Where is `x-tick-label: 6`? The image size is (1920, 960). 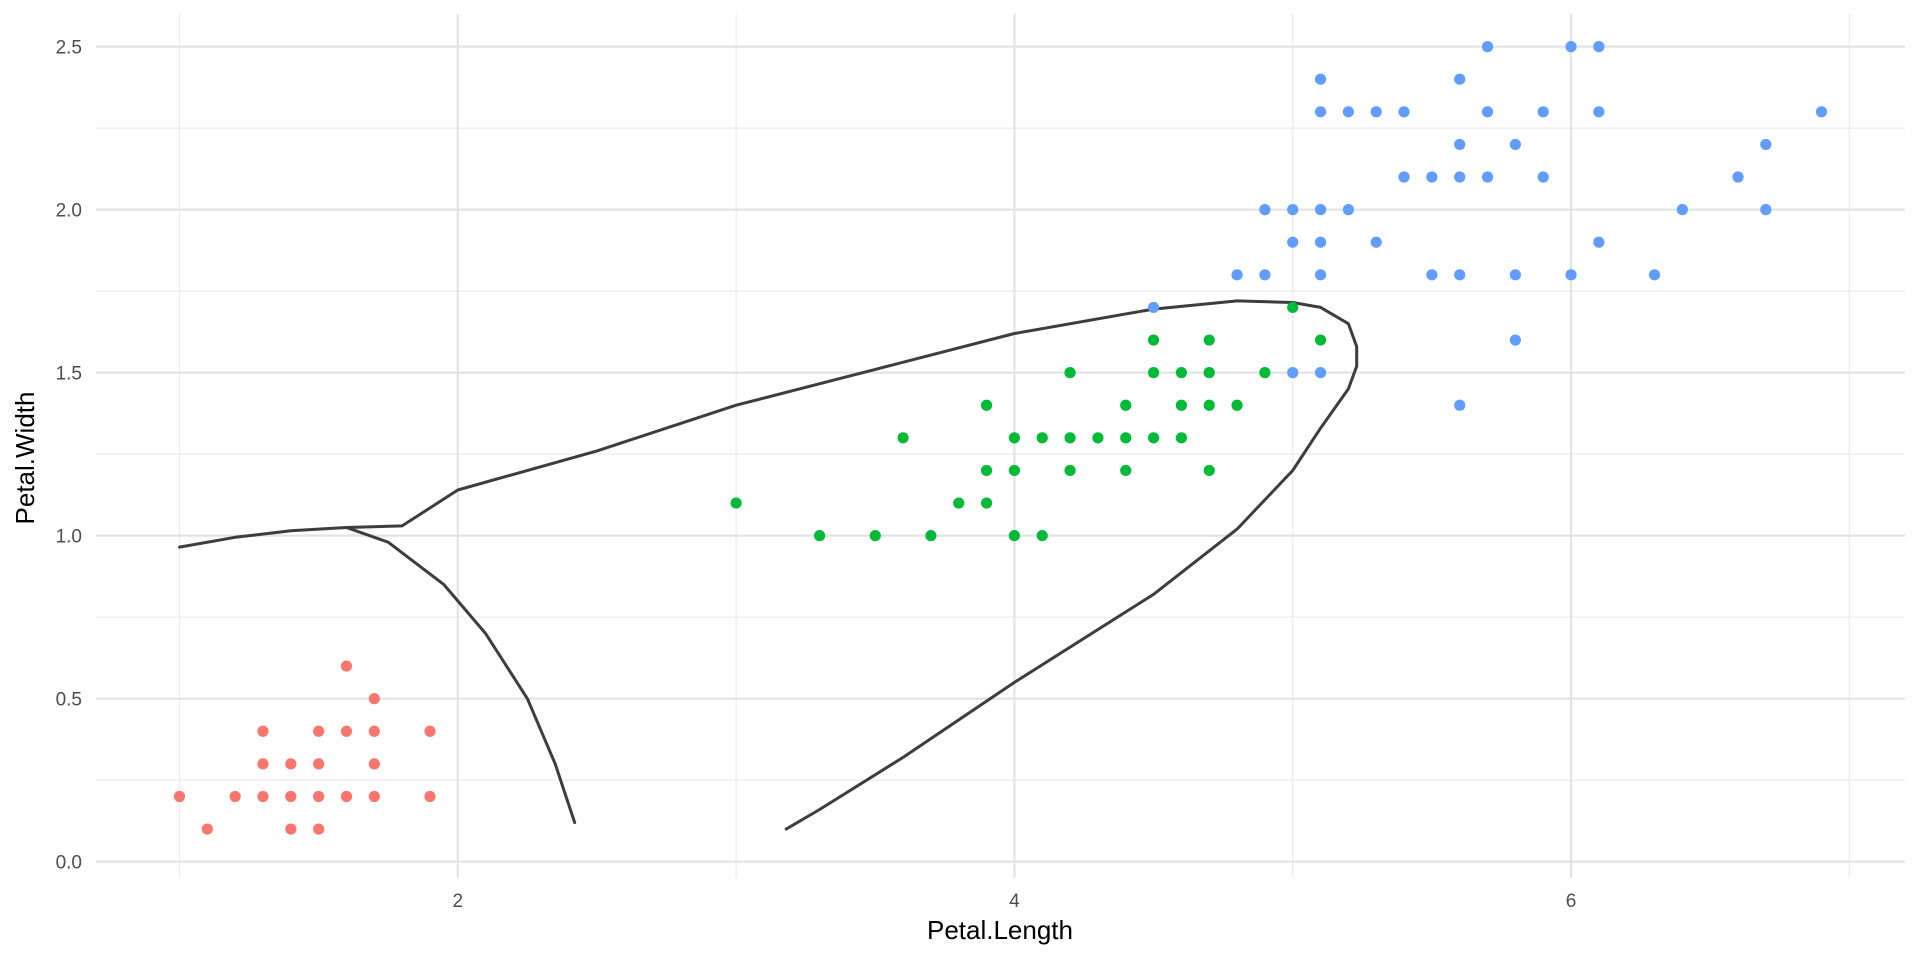 x-tick-label: 6 is located at coordinates (1571, 901).